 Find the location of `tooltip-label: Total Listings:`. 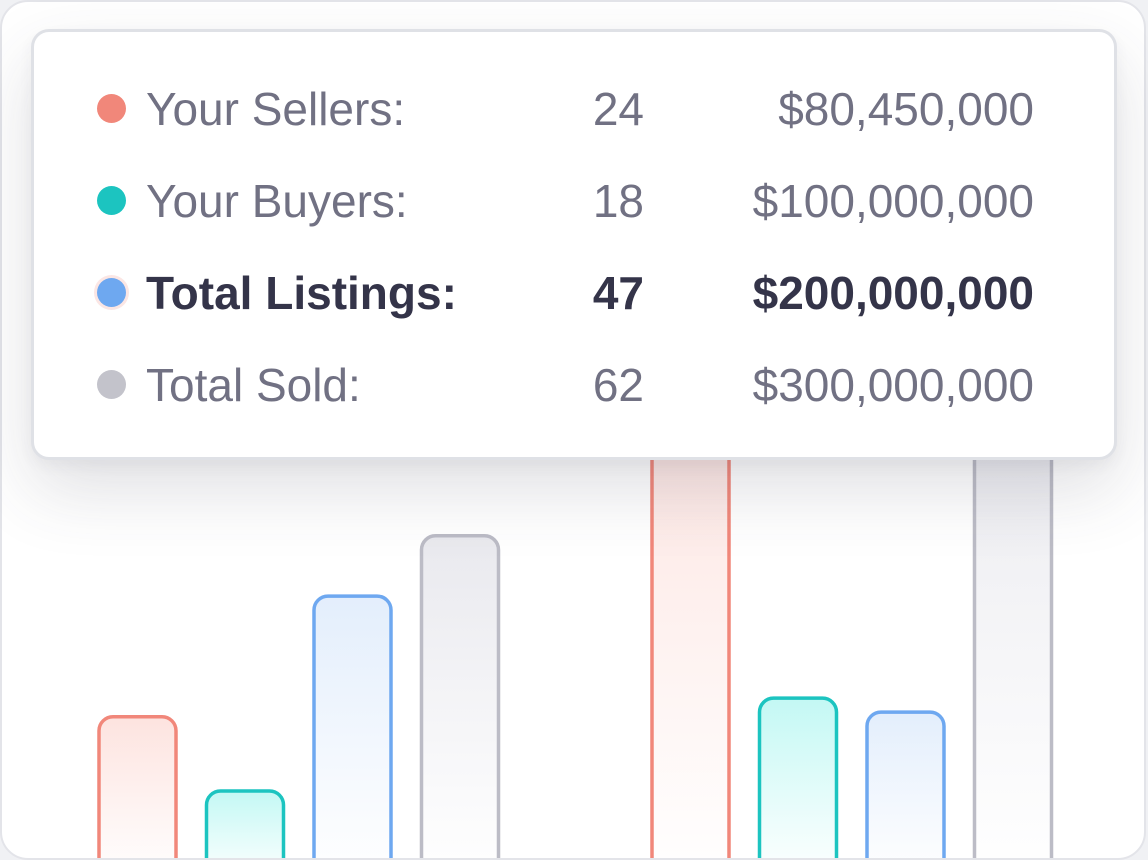

tooltip-label: Total Listings: is located at coordinates (301, 293).